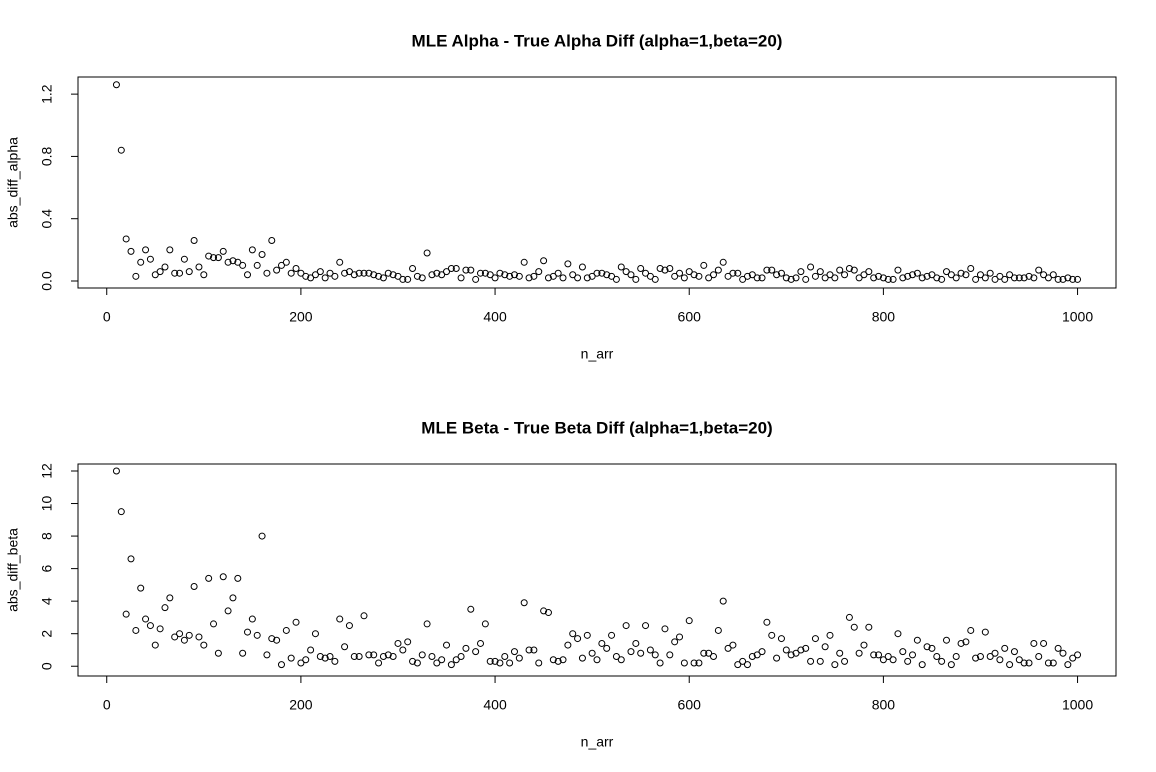 The height and width of the screenshot is (772, 1156). What do you see at coordinates (47, 569) in the screenshot?
I see `y-tick-label: 6` at bounding box center [47, 569].